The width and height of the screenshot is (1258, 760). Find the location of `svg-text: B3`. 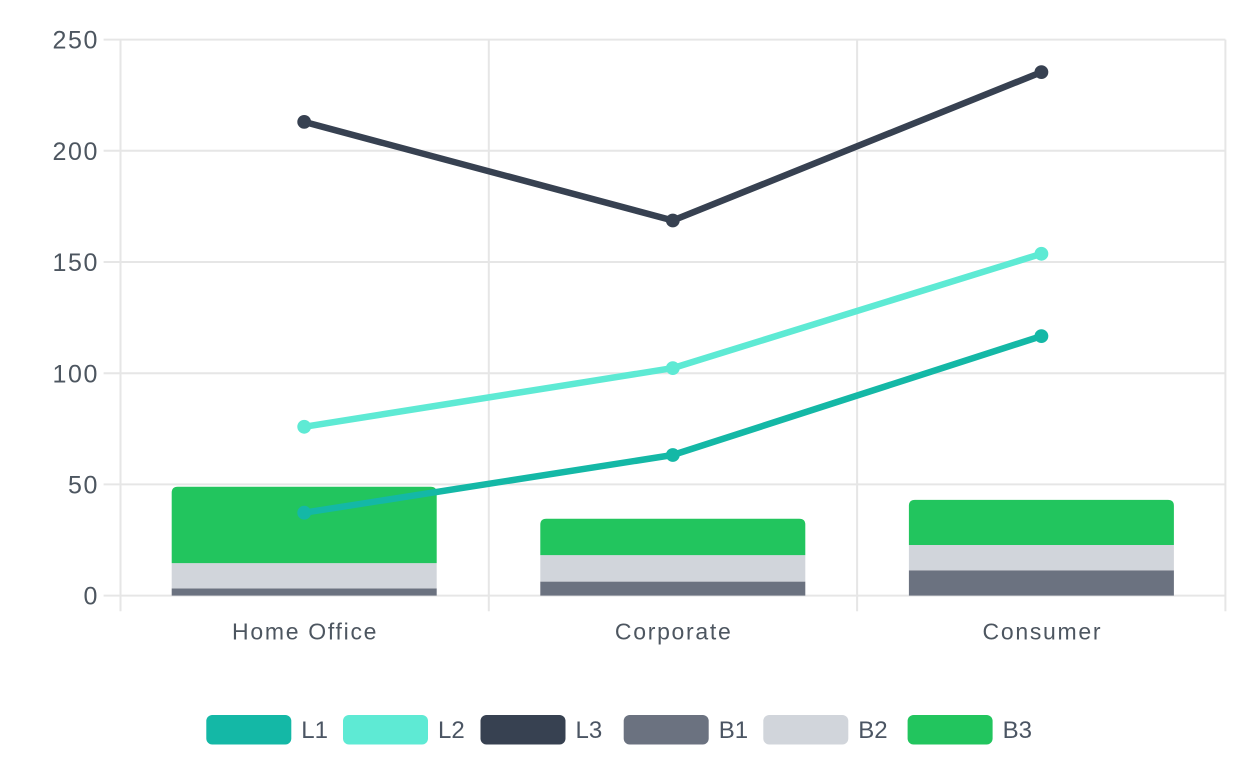

svg-text: B3 is located at coordinates (1017, 730).